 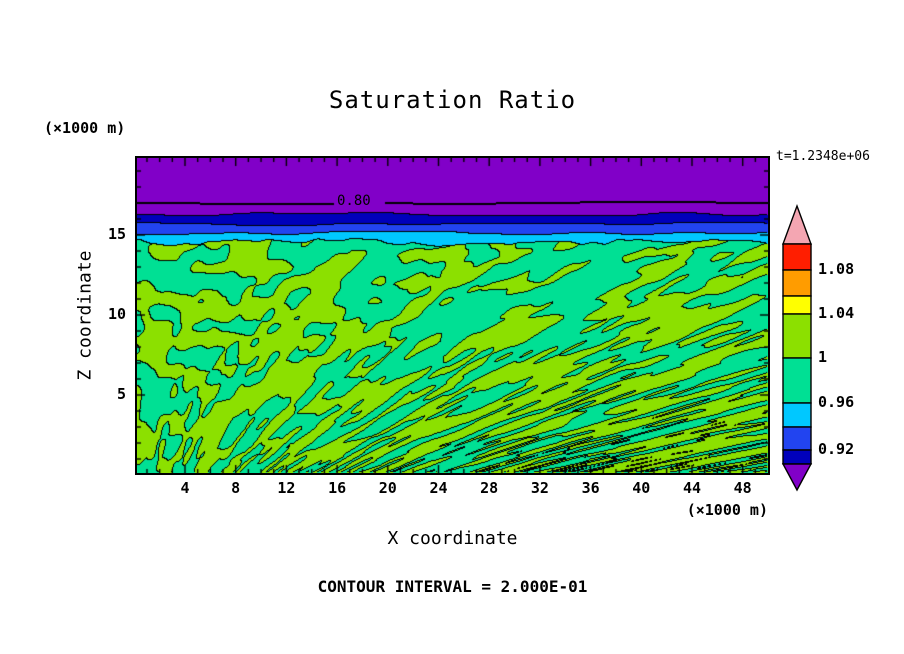 What do you see at coordinates (85, 128) in the screenshot?
I see `y-axis-units: (×1000 m)` at bounding box center [85, 128].